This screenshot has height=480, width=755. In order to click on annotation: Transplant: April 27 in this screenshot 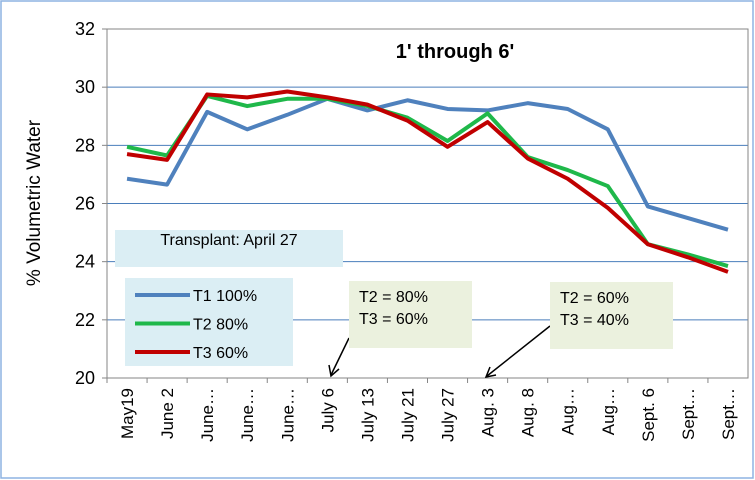, I will do `click(229, 248)`.